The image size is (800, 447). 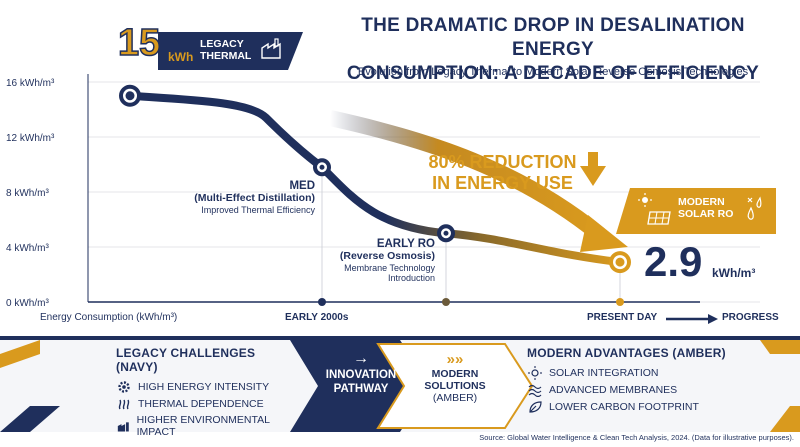 I want to click on innovation-pathway: → INNOVATION PATHWAY, so click(x=361, y=373).